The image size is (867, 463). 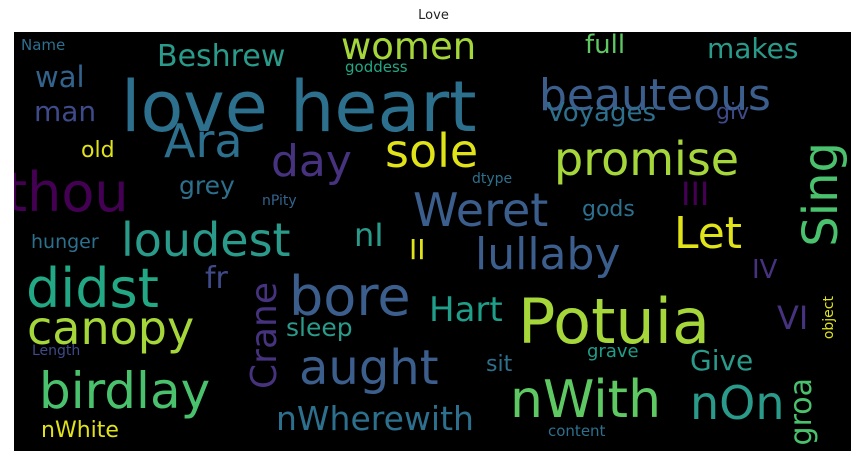 I want to click on figure-title: Love, so click(x=433, y=15).